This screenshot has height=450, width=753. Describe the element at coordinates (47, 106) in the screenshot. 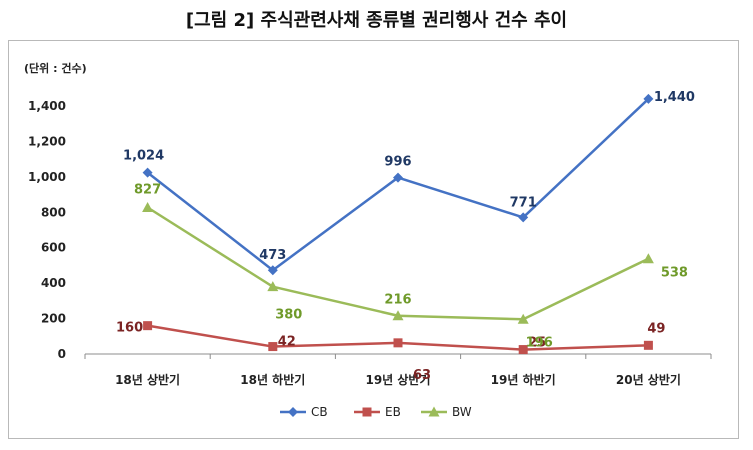

I see `y-tick-label: 1,400` at that location.